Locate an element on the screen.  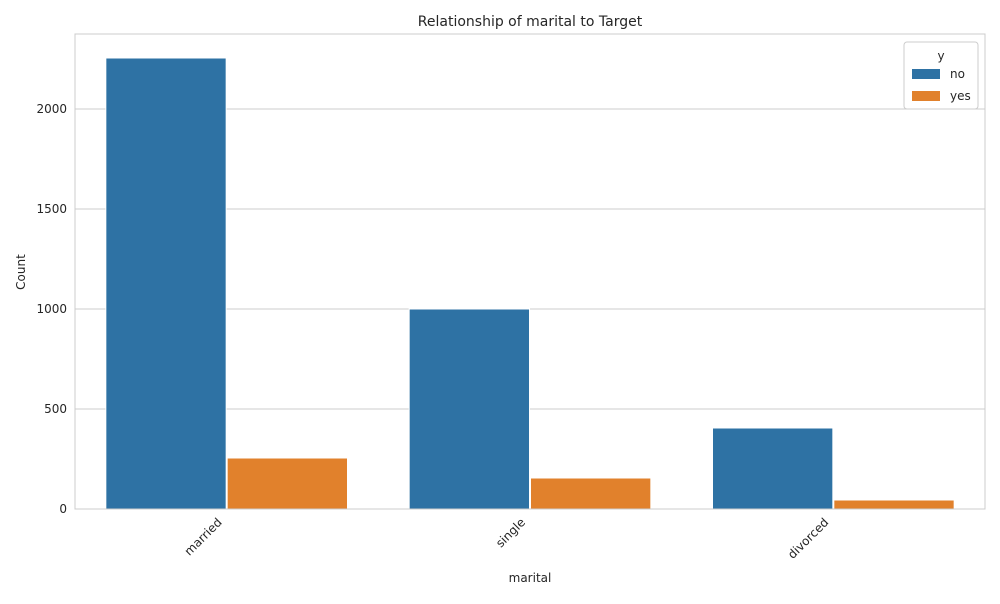
y-tick-label: 1000 is located at coordinates (51, 309).